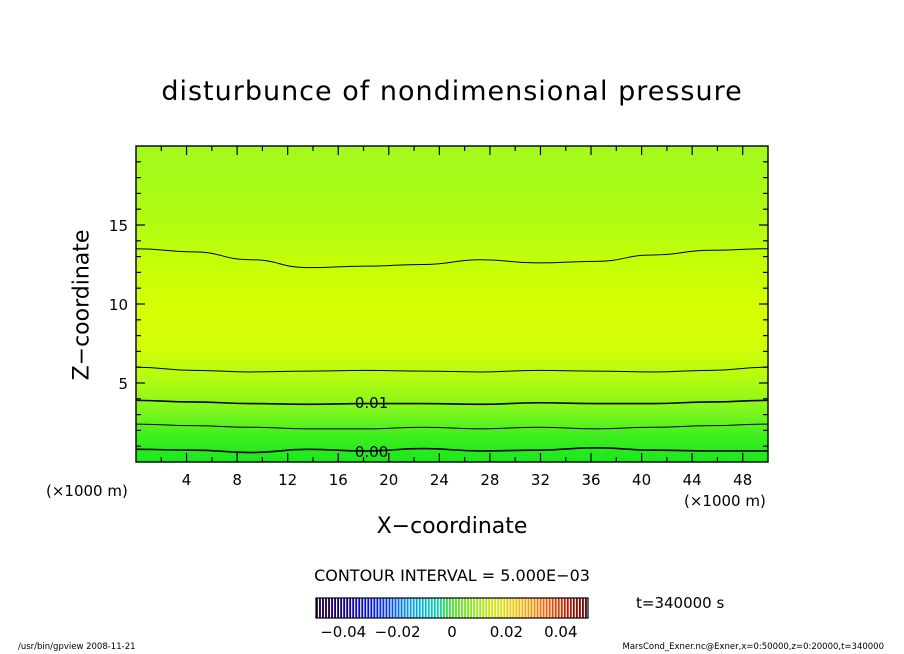  Describe the element at coordinates (187, 480) in the screenshot. I see `x-tick-label: 4` at that location.